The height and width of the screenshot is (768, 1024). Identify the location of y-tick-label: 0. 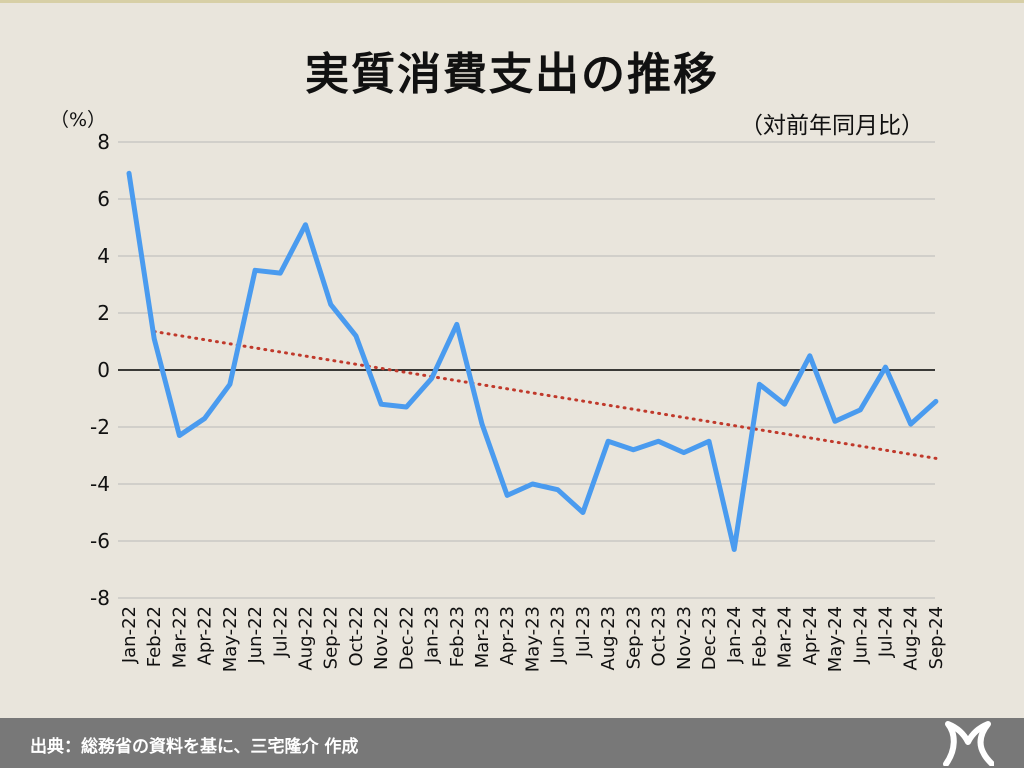
(103, 370).